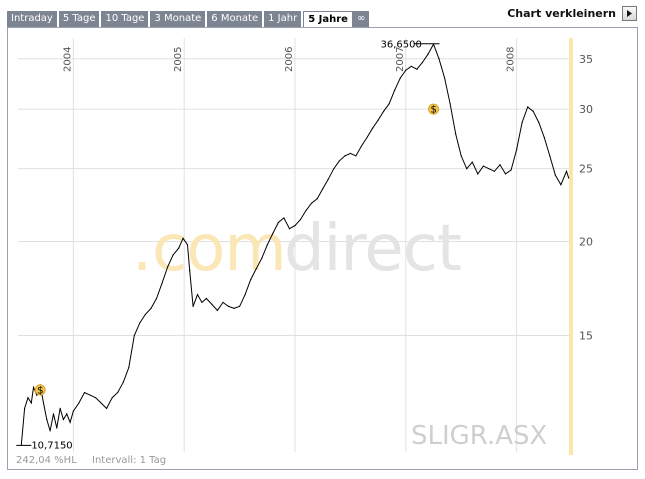 This screenshot has height=479, width=645. Describe the element at coordinates (46, 460) in the screenshot. I see `range-percent: 242,04 %HL` at that location.